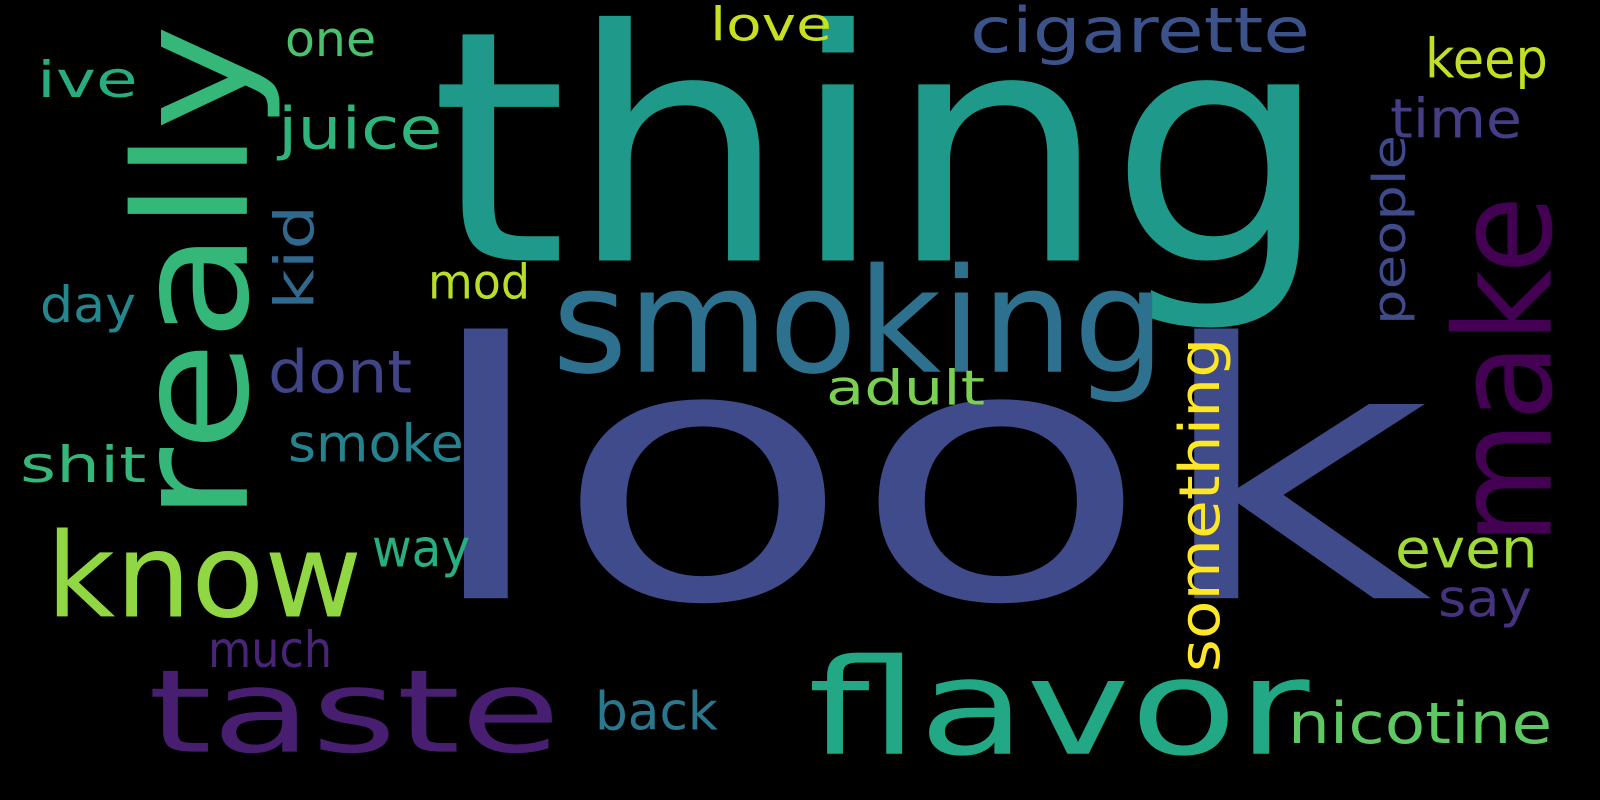 This screenshot has height=800, width=1600. Describe the element at coordinates (1059, 708) in the screenshot. I see `word-flavor: flavor` at that location.